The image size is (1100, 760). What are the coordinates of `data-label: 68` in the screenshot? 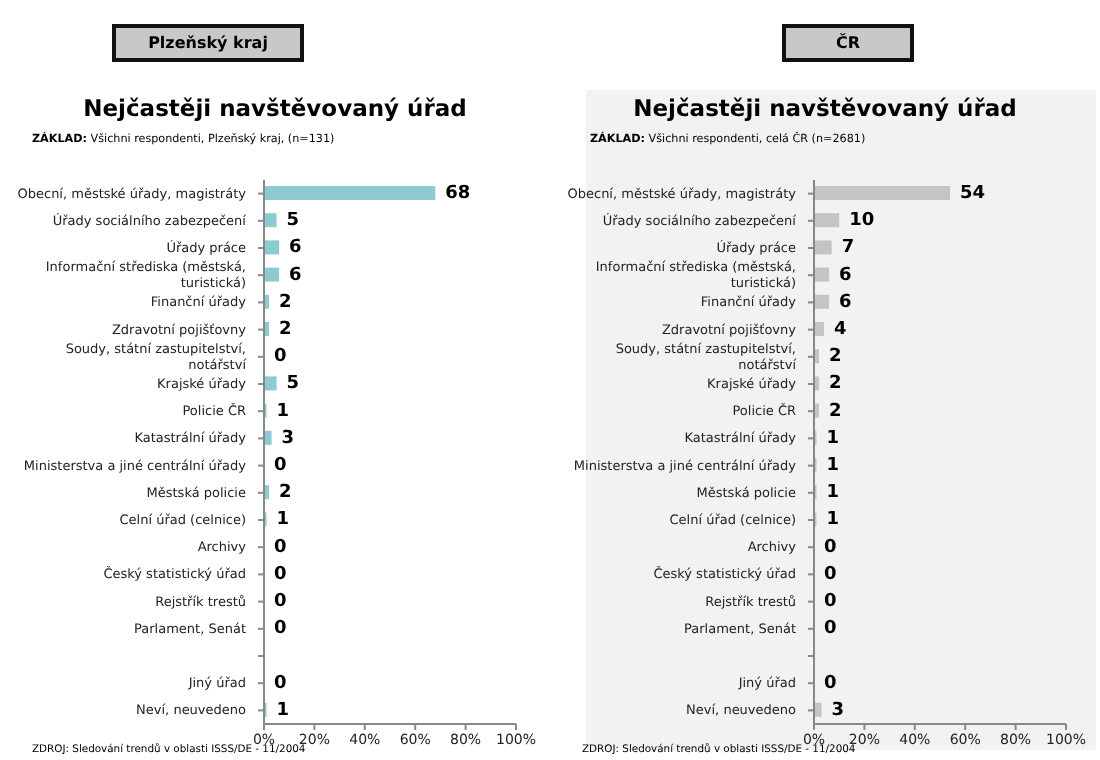 It's located at (458, 193).